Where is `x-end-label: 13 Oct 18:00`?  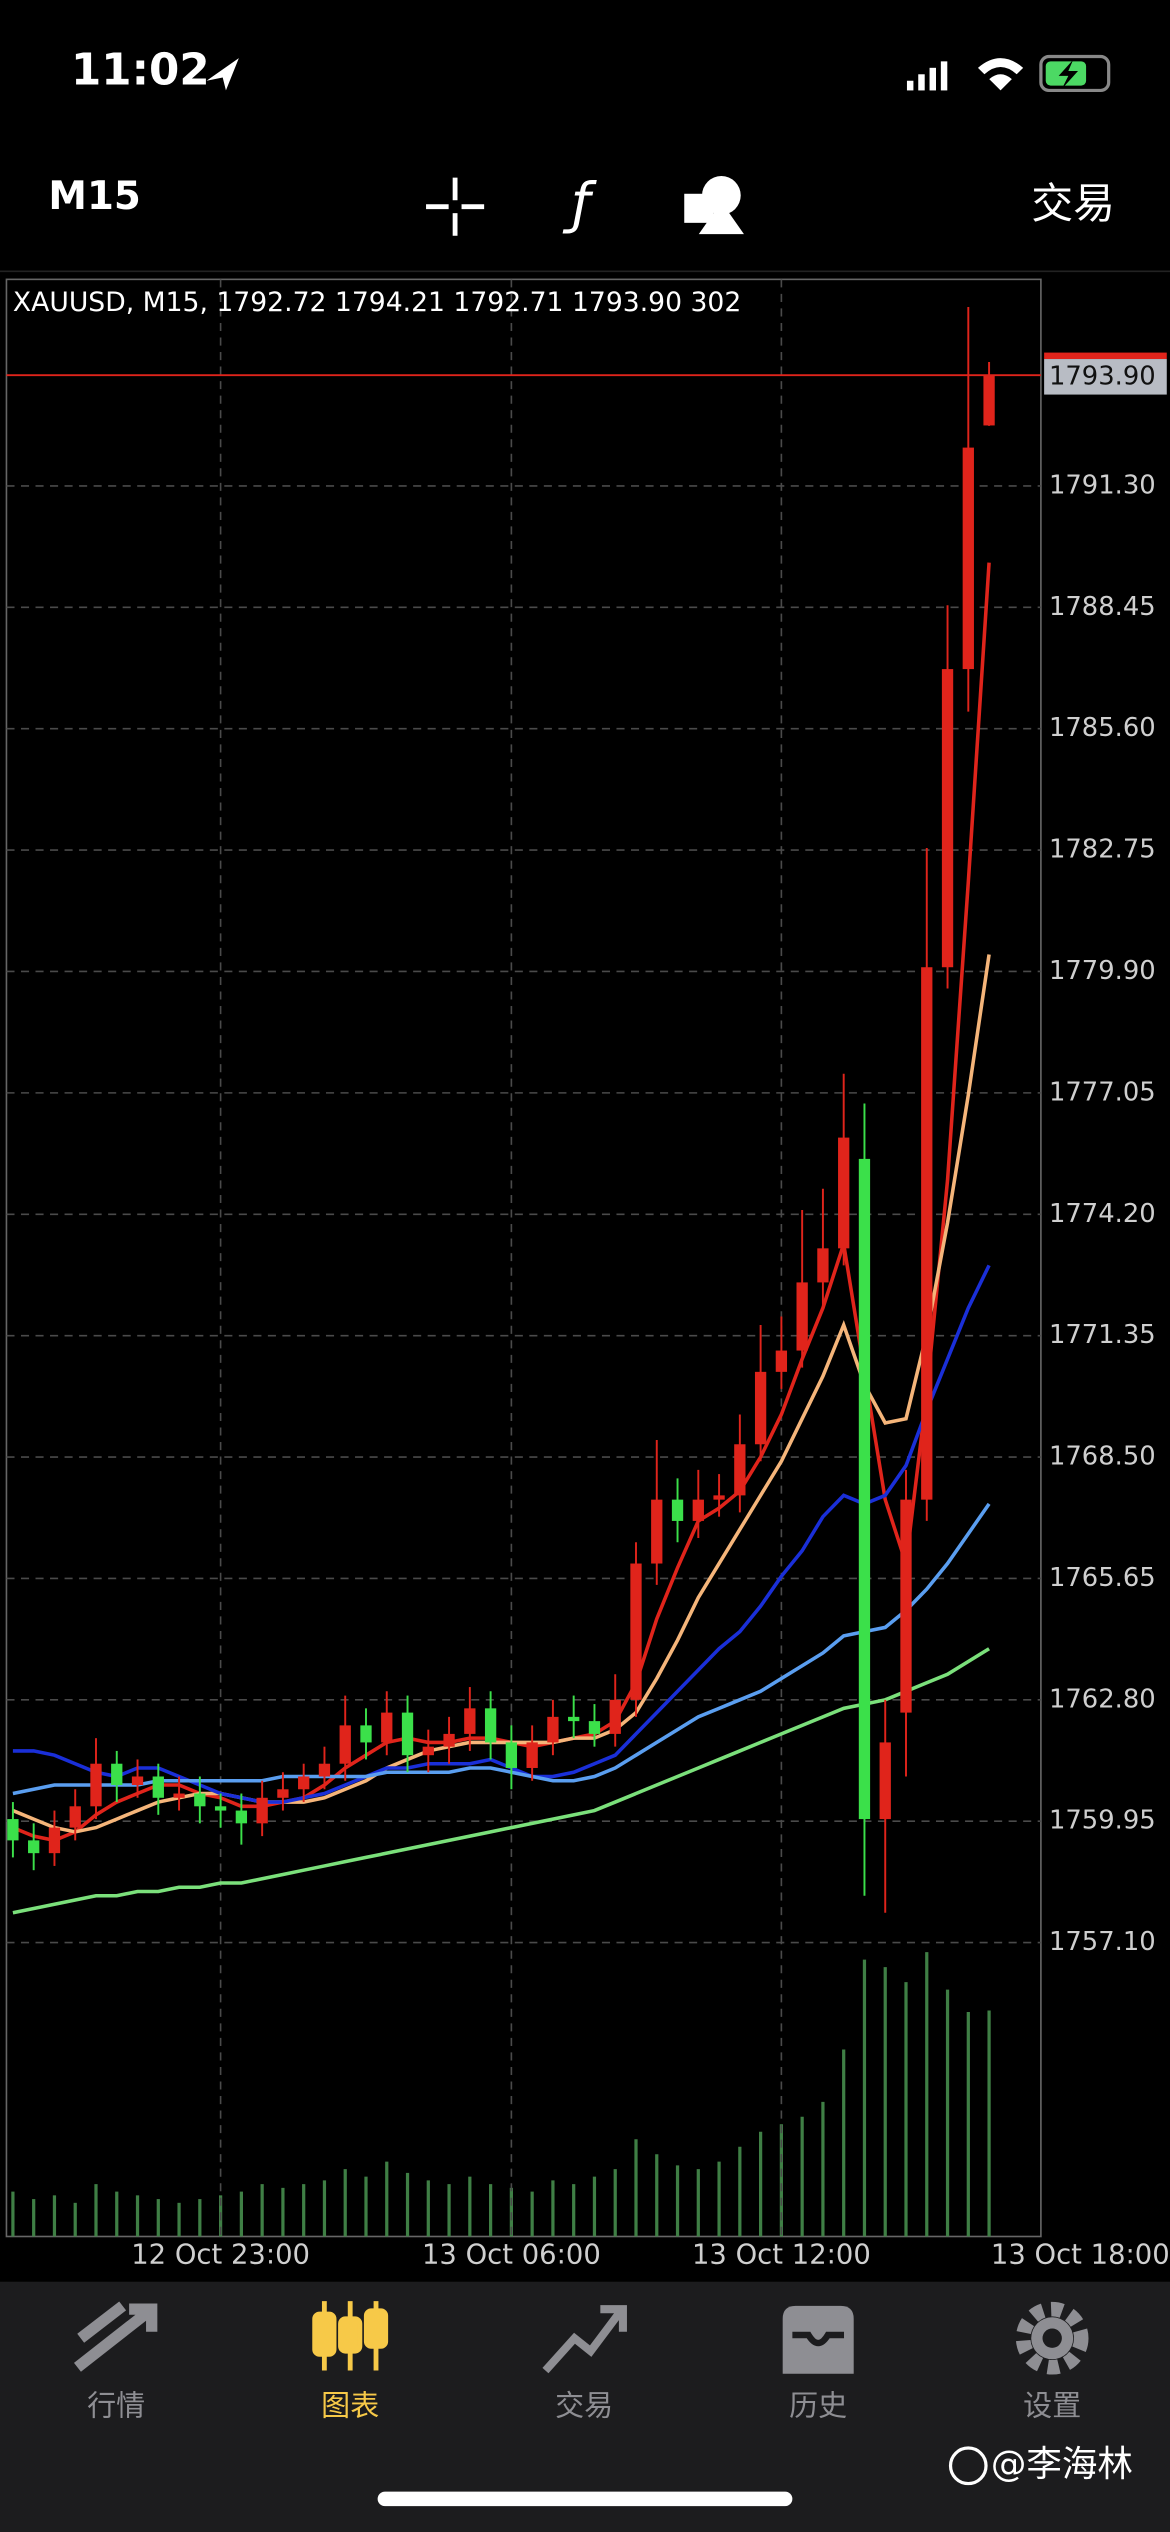
x-end-label: 13 Oct 18:00 is located at coordinates (1080, 2254).